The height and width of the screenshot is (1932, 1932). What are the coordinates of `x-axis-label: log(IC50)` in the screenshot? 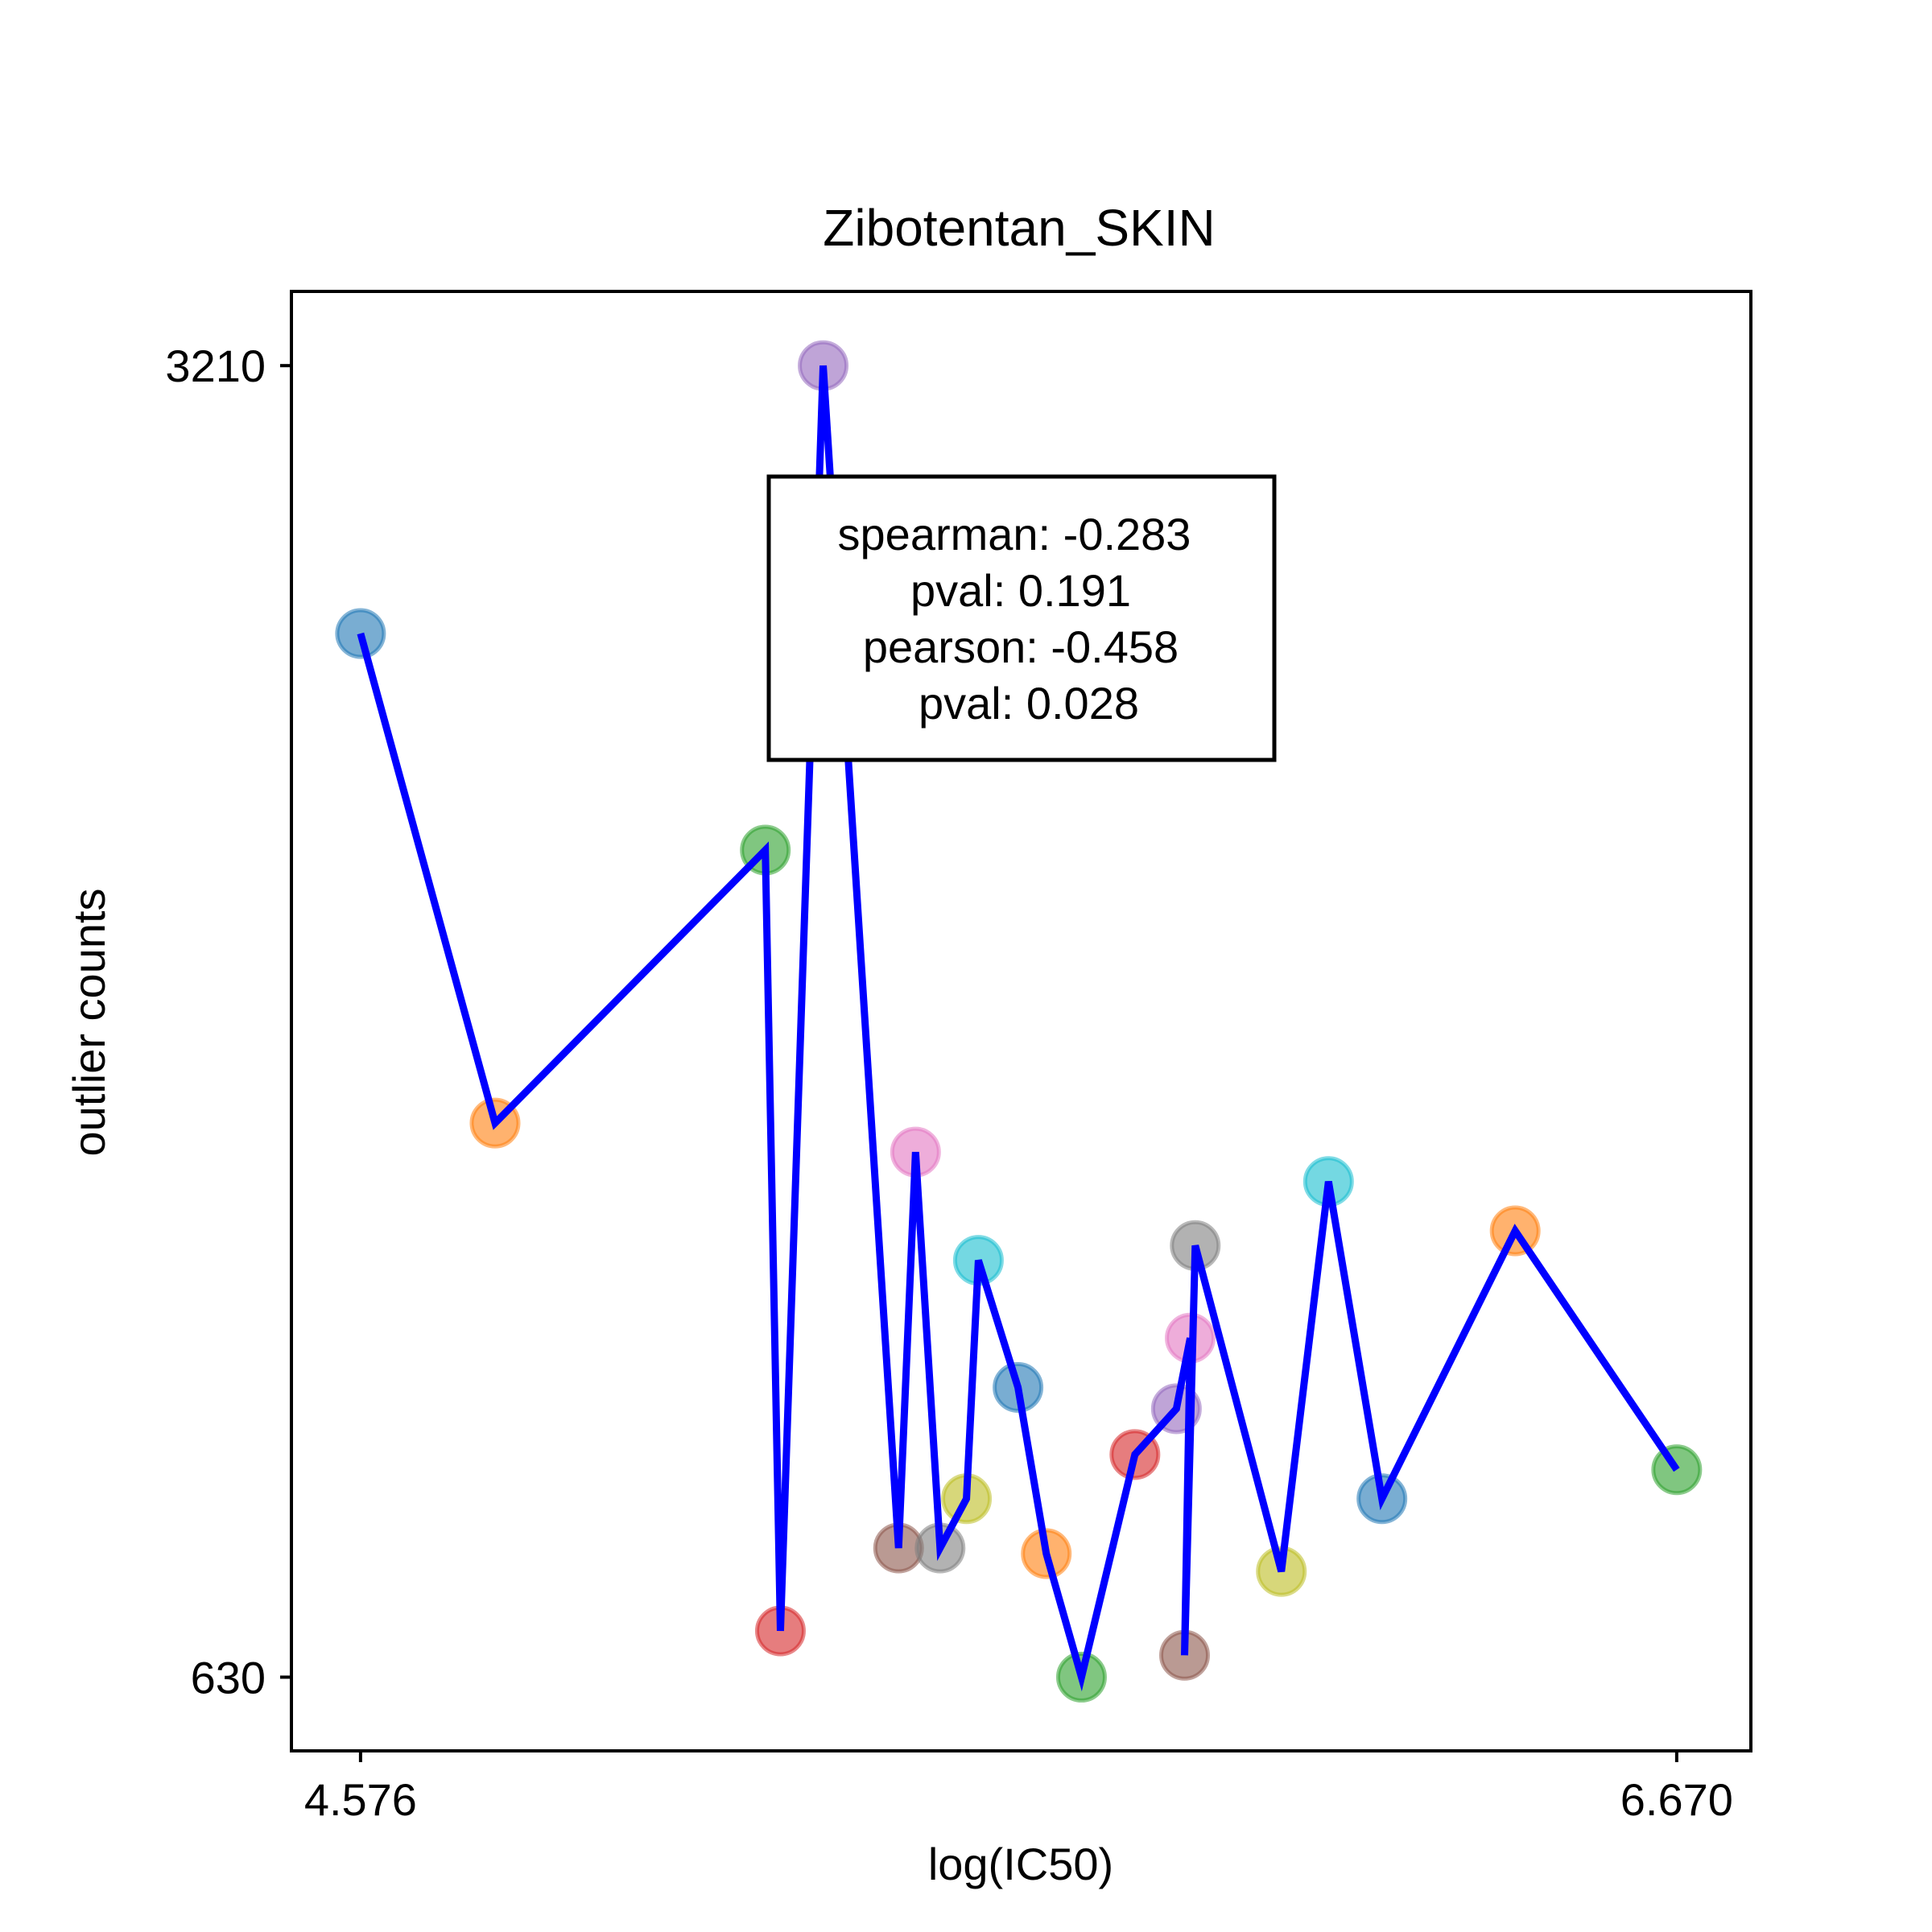 It's located at (1020, 1864).